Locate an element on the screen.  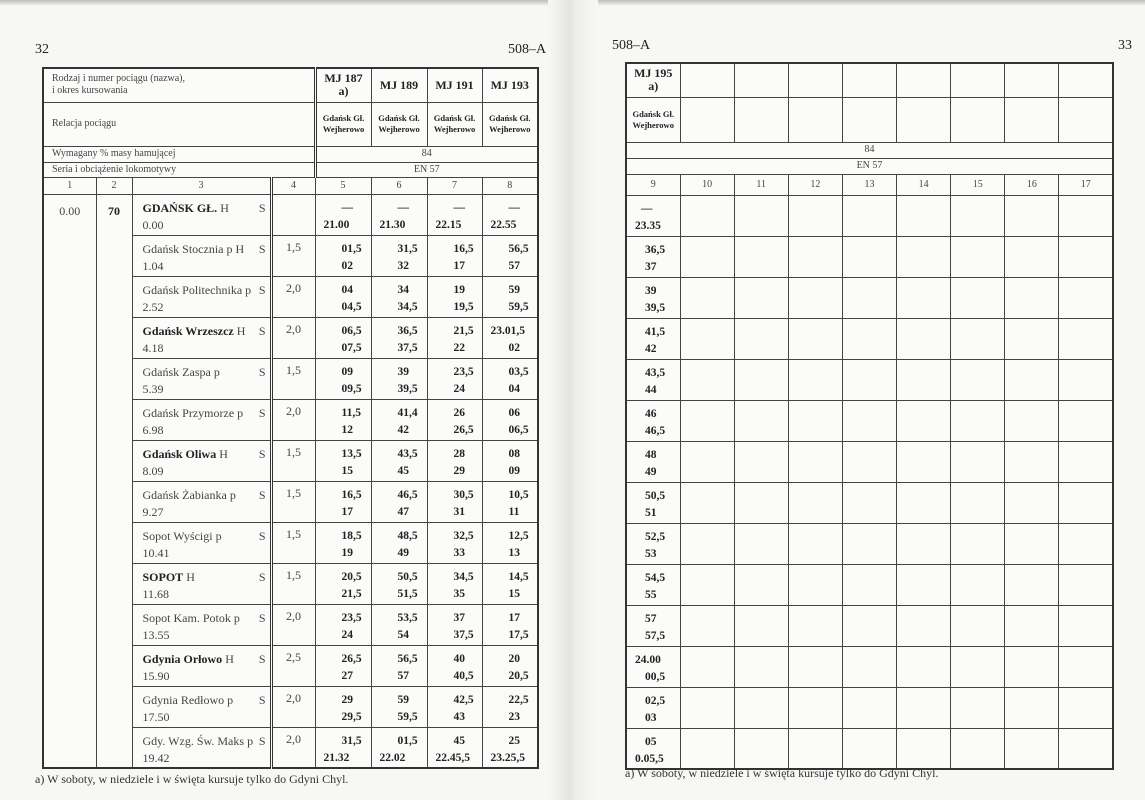
train-time: 34 34,5 is located at coordinates (399, 296).